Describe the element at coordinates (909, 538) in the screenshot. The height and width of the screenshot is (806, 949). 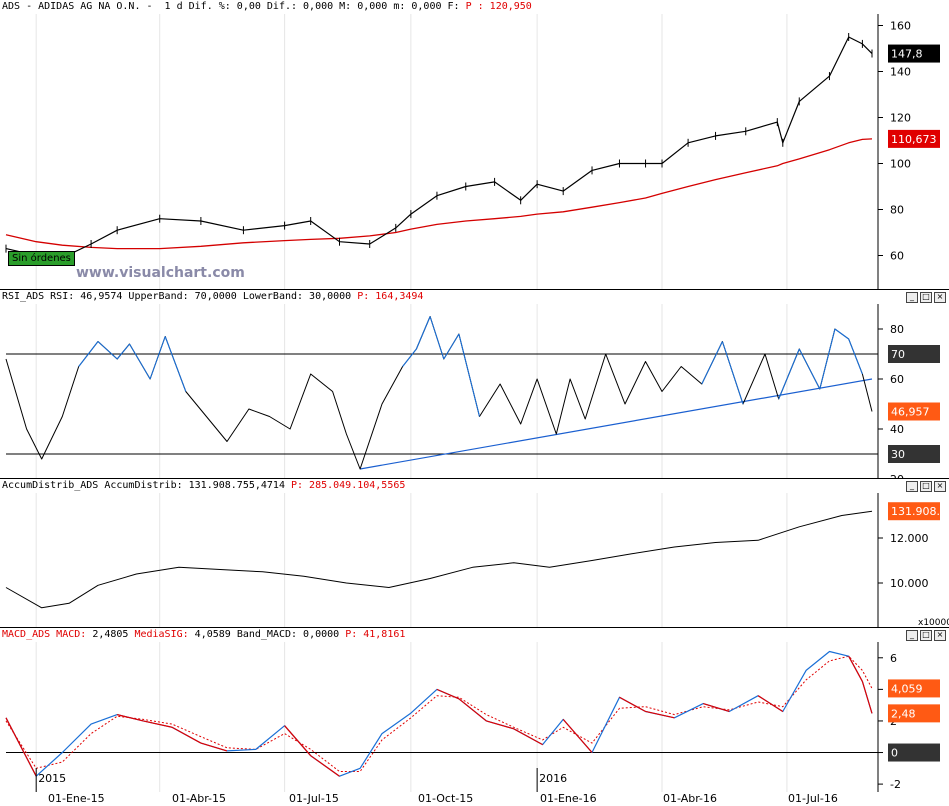
I see `y-tick-label: 12.000` at that location.